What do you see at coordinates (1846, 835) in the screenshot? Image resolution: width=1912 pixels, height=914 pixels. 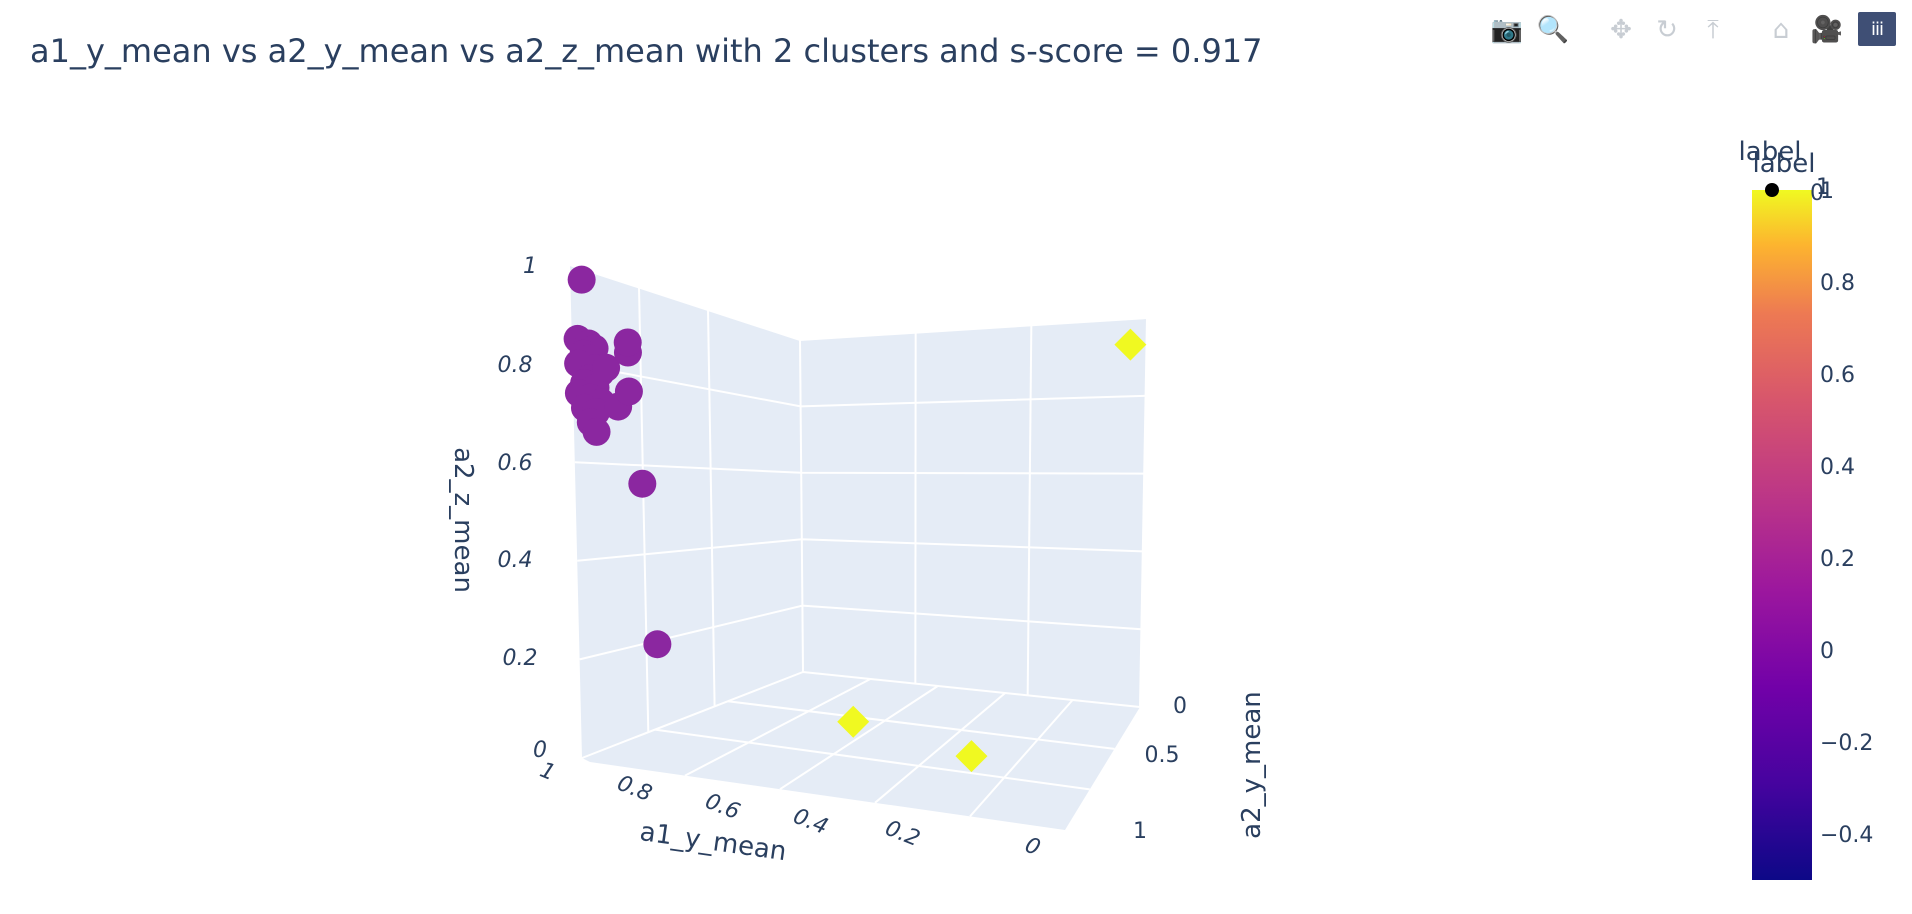 I see `colorbar-tick-label: −0.4` at bounding box center [1846, 835].